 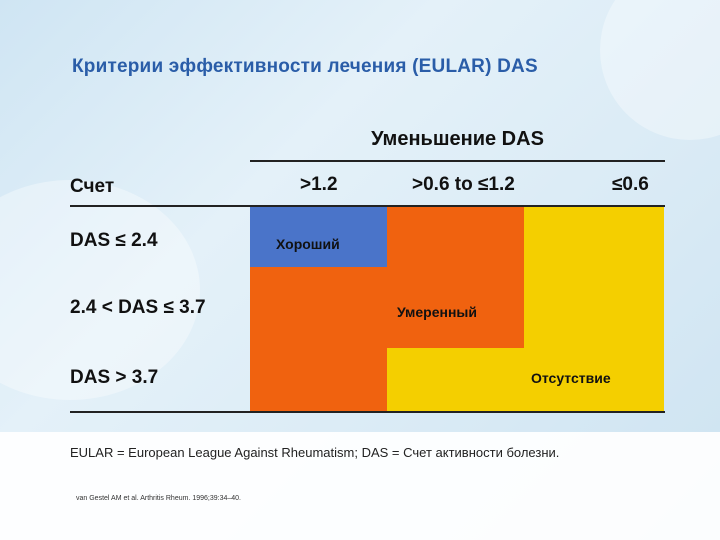 I want to click on response-none-label: Отсутствие, so click(x=571, y=378).